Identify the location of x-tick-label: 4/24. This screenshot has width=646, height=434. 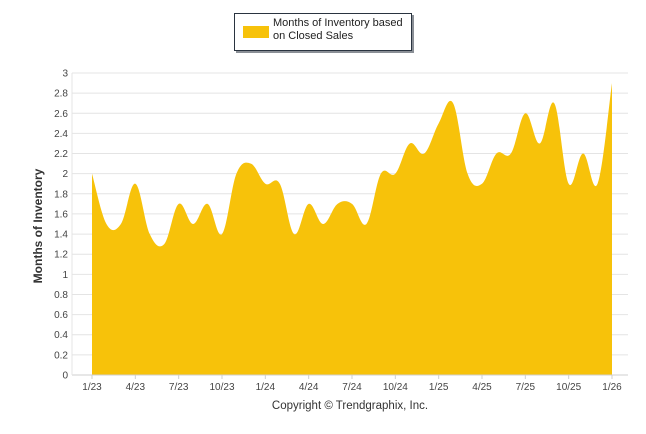
(309, 387).